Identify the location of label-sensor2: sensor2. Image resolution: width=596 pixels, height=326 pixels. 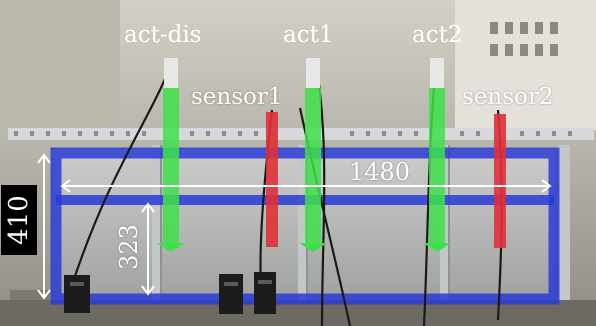
(508, 97).